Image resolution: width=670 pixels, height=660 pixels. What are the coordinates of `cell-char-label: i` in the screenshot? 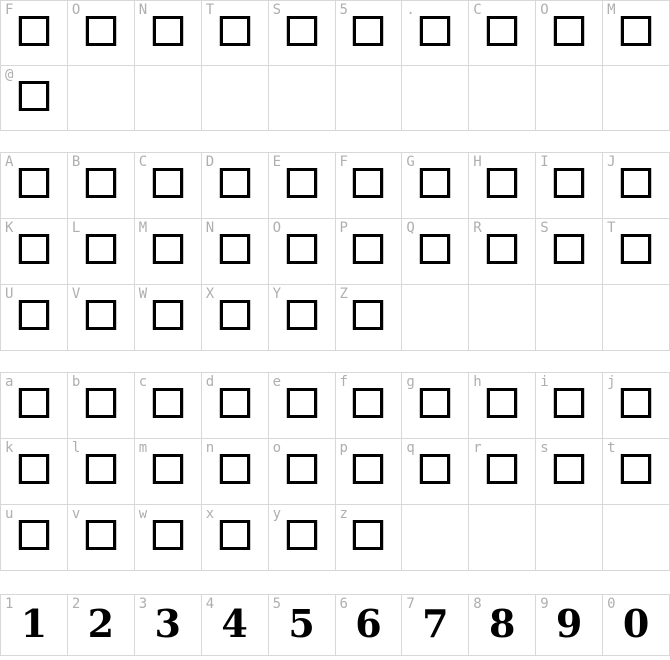 It's located at (544, 382).